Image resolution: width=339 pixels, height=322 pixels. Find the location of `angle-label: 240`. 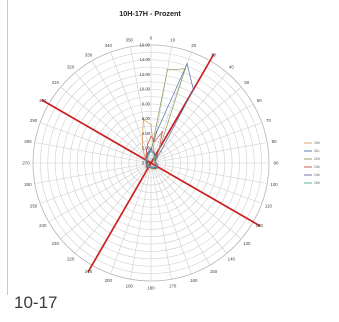

angle-label: 240 is located at coordinates (43, 225).